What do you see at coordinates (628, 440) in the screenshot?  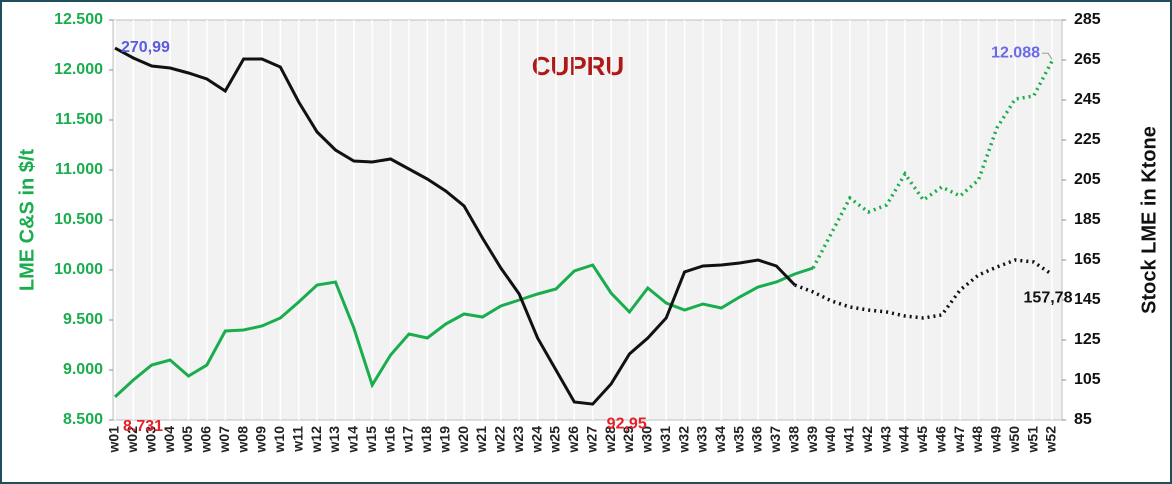 I see `x-tick-label: w29` at bounding box center [628, 440].